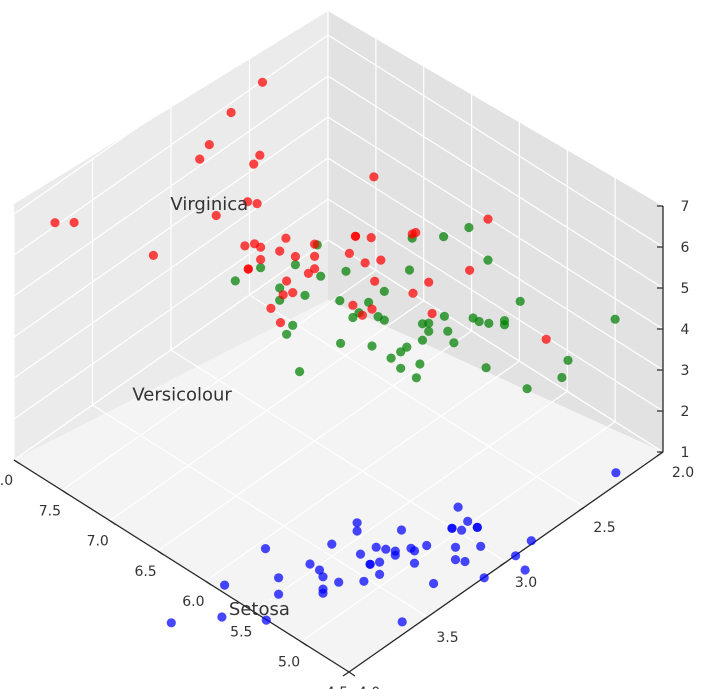 This screenshot has height=689, width=713. What do you see at coordinates (98, 542) in the screenshot?
I see `x-tick-label: 7.0` at bounding box center [98, 542].